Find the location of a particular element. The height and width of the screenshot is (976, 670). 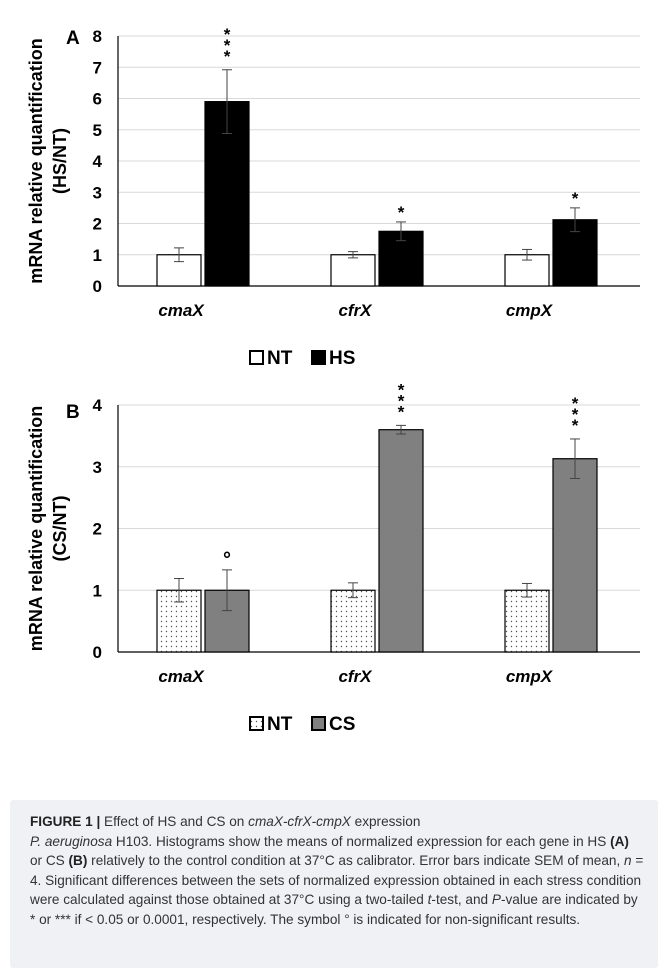

bar-b-cs-cmpx is located at coordinates (575, 555).